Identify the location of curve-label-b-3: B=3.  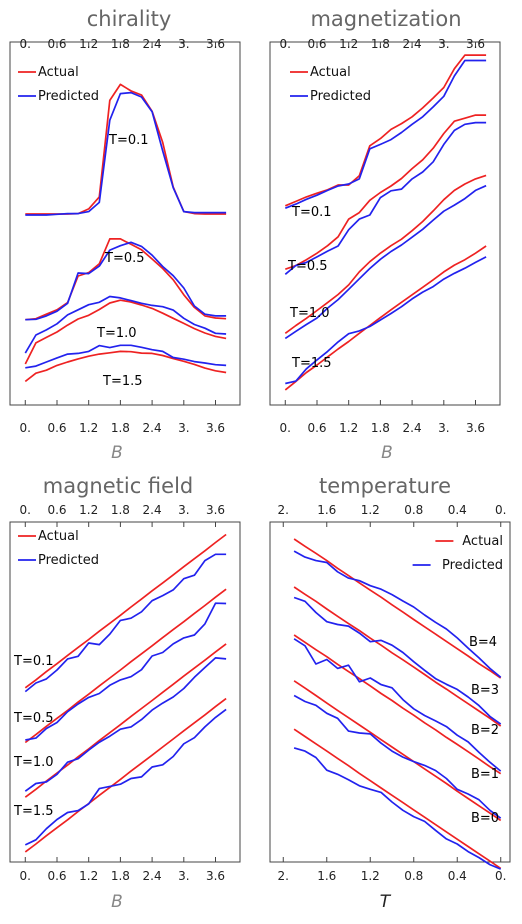
(485, 690).